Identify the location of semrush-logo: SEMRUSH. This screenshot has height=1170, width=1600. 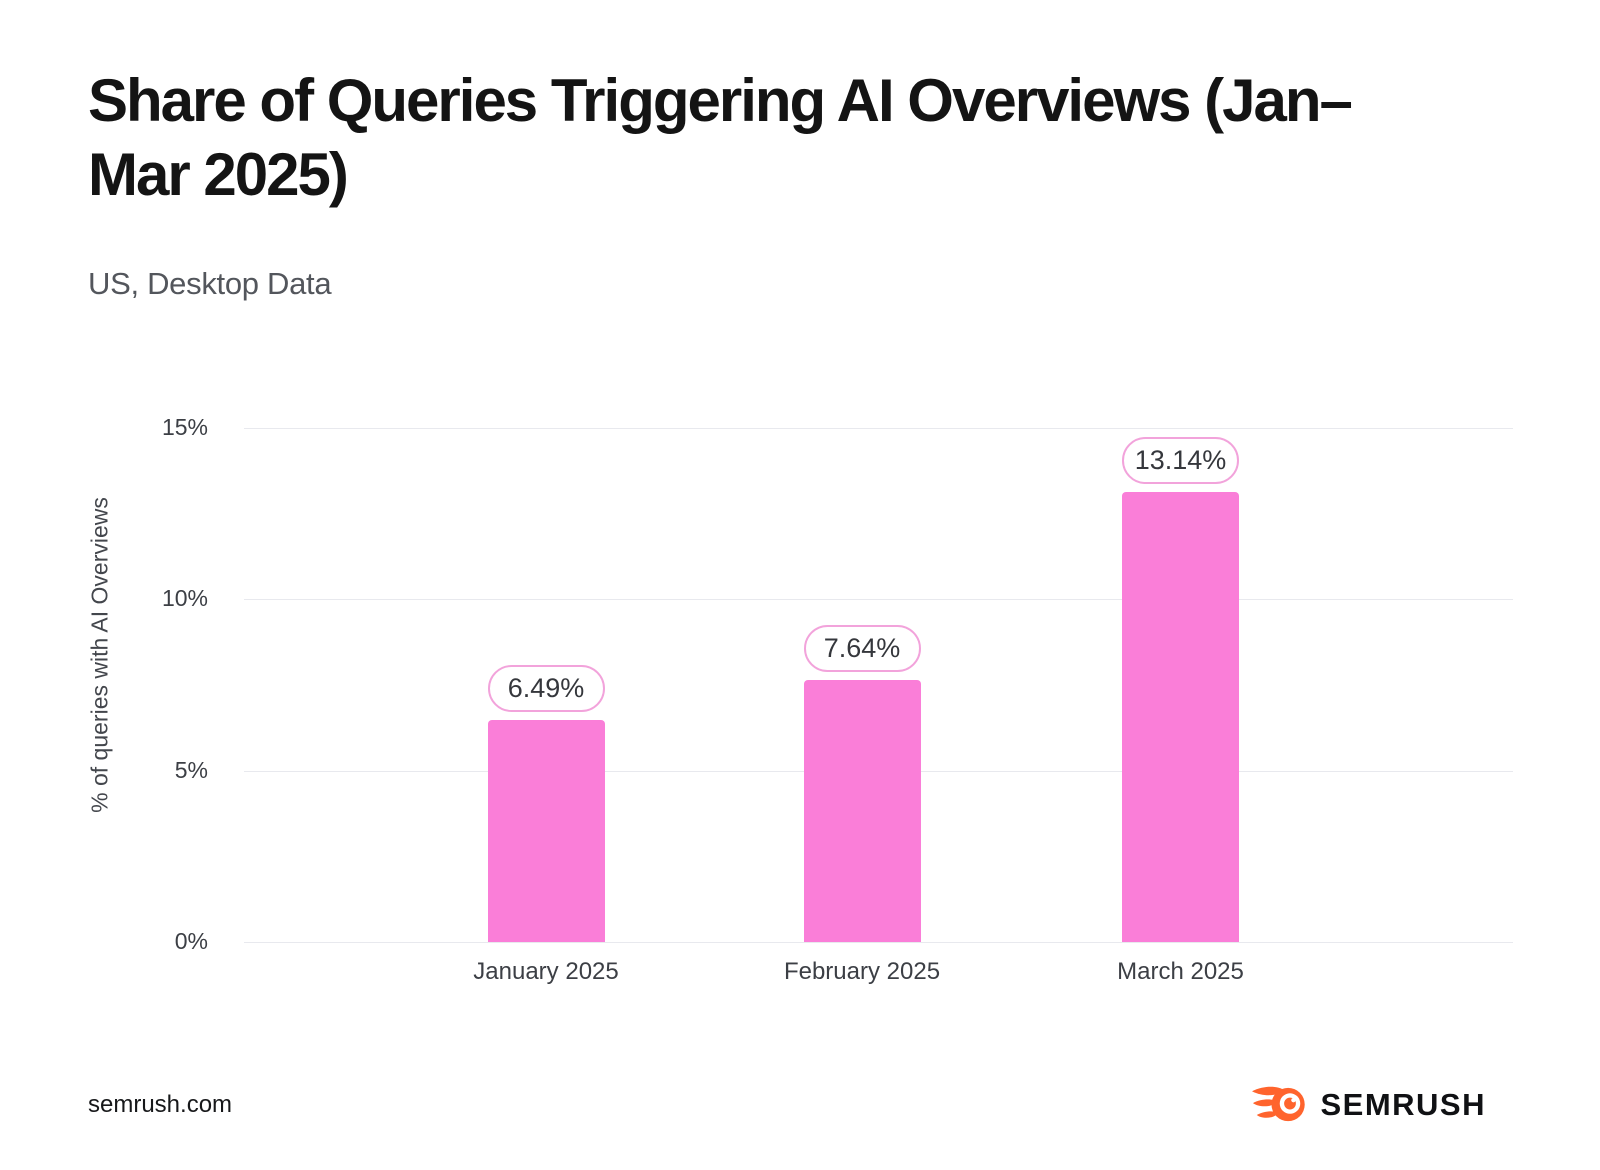
(1369, 1104).